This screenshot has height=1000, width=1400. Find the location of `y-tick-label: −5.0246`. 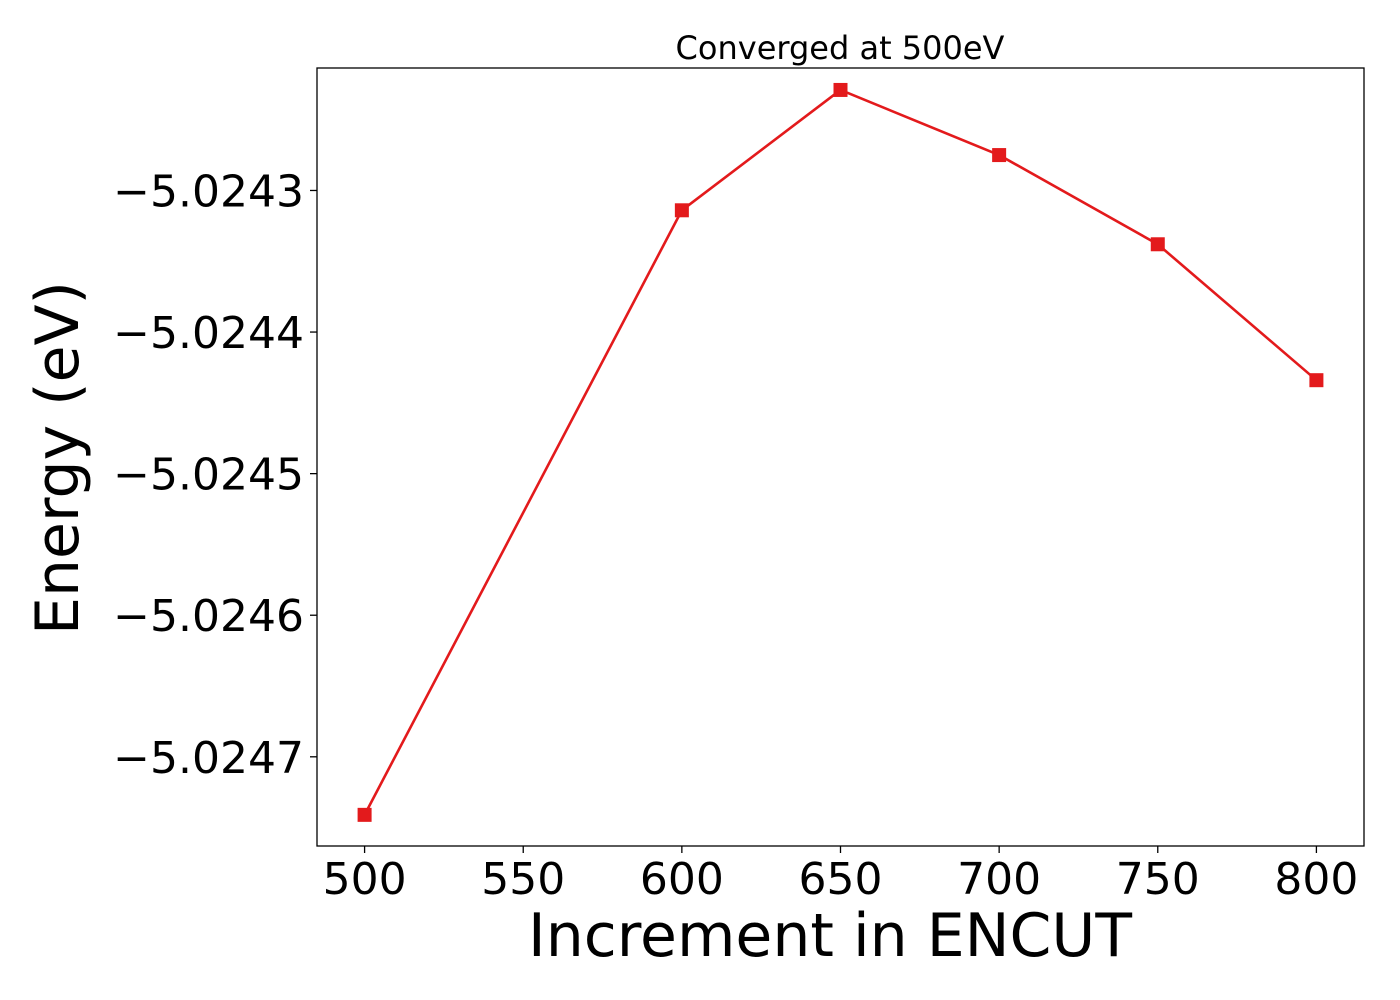

y-tick-label: −5.0246 is located at coordinates (208, 616).